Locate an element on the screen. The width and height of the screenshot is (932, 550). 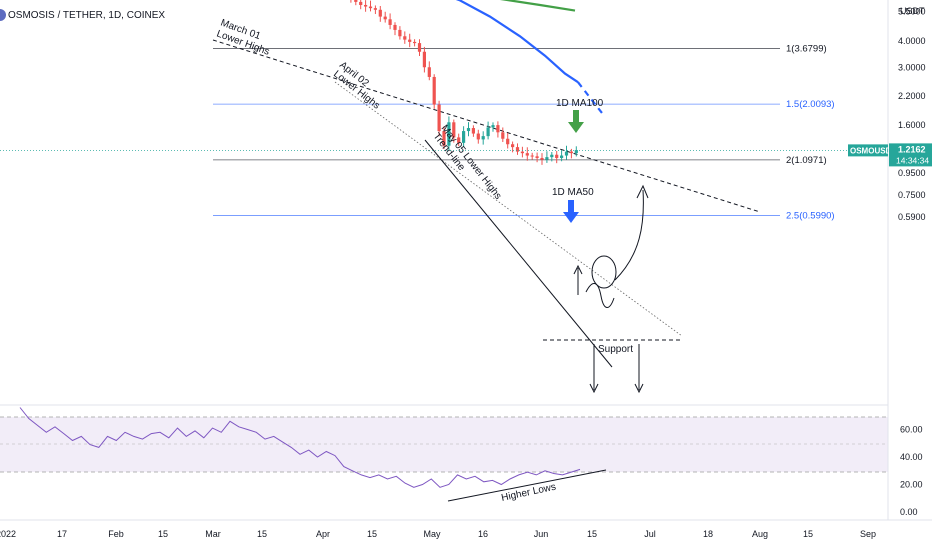
time-tick: Sep is located at coordinates (868, 534).